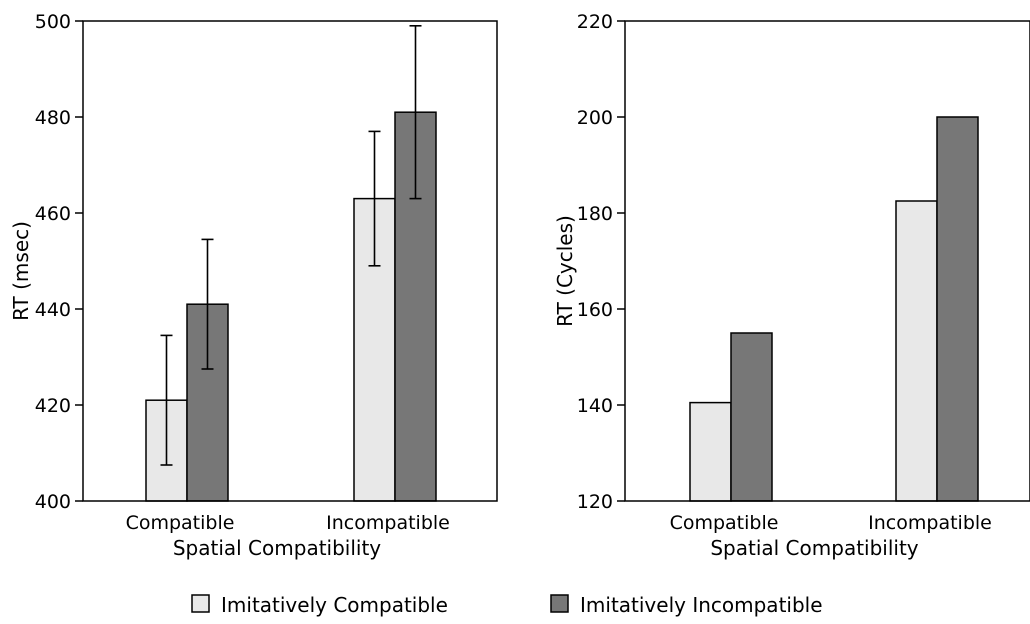 The width and height of the screenshot is (1030, 624). Describe the element at coordinates (207, 304) in the screenshot. I see `error-bar-imitatively-incompatible-compatible` at that location.